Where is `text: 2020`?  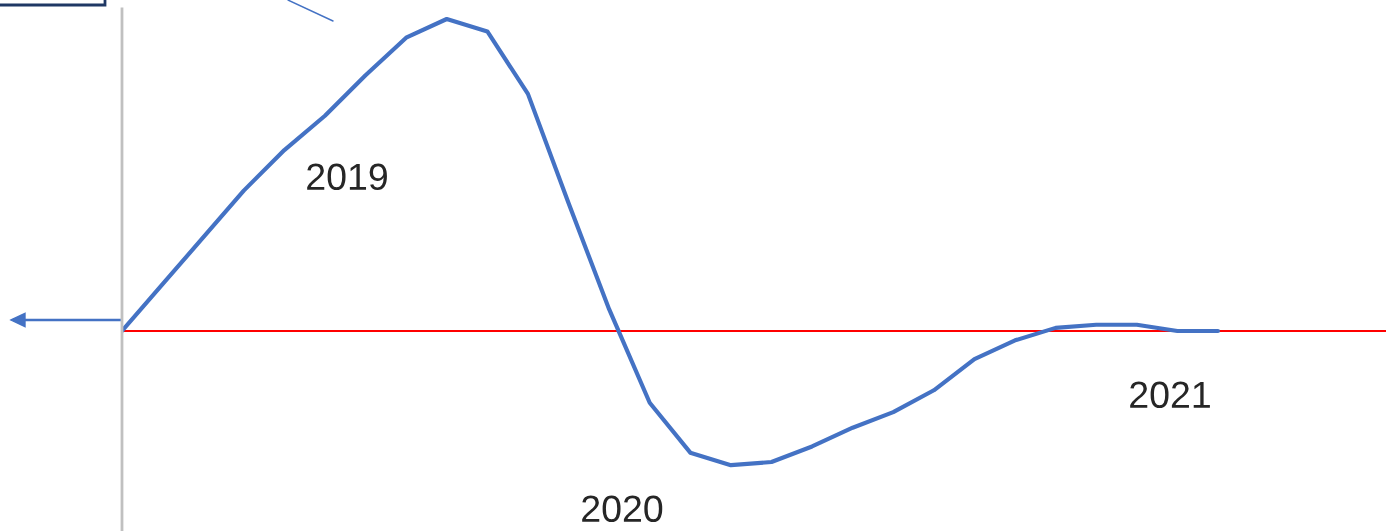 text: 2020 is located at coordinates (622, 509).